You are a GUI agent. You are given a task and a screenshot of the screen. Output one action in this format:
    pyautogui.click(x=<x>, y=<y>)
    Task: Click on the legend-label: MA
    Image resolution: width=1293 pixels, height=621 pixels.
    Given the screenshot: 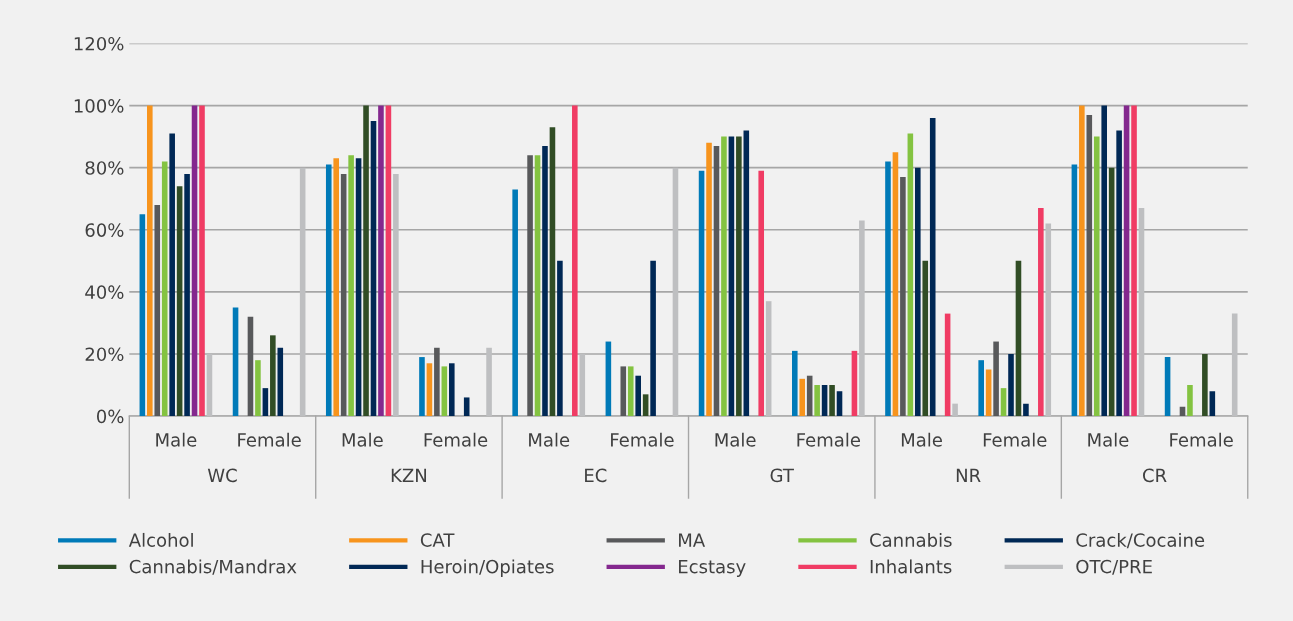 What is the action you would take?
    pyautogui.click(x=692, y=540)
    